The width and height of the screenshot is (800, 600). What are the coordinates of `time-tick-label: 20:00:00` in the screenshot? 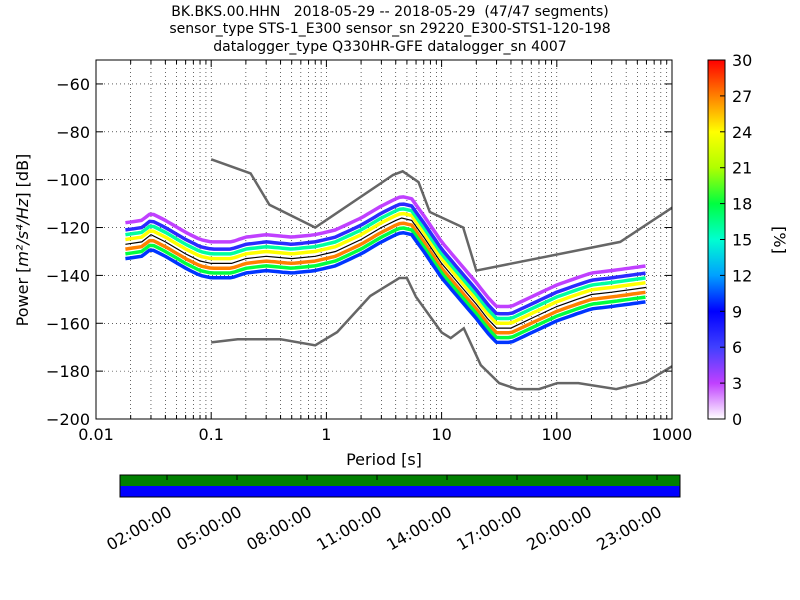 It's located at (559, 528).